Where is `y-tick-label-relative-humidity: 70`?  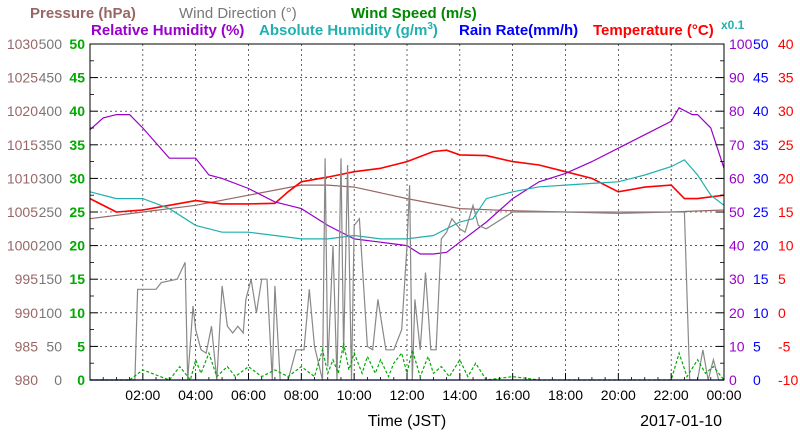
y-tick-label-relative-humidity: 70 is located at coordinates (737, 145).